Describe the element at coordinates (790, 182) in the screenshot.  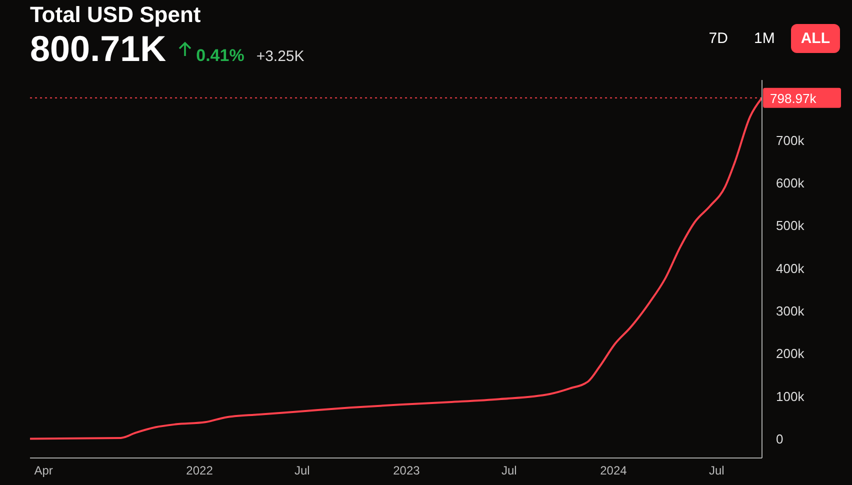
I see `y-tick-label: 600k` at that location.